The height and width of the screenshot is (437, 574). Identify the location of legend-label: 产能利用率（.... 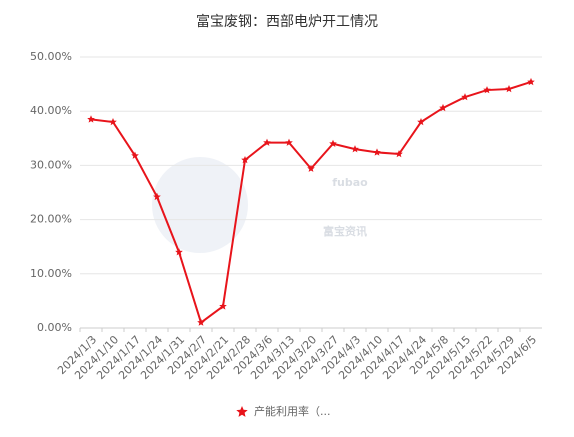
(292, 411).